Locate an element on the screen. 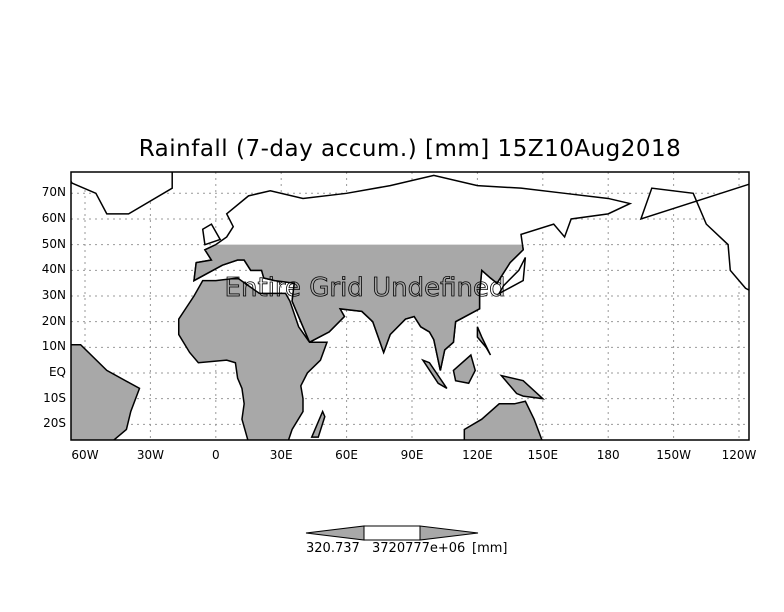  colorbar-label-min: 320.737 is located at coordinates (333, 548).